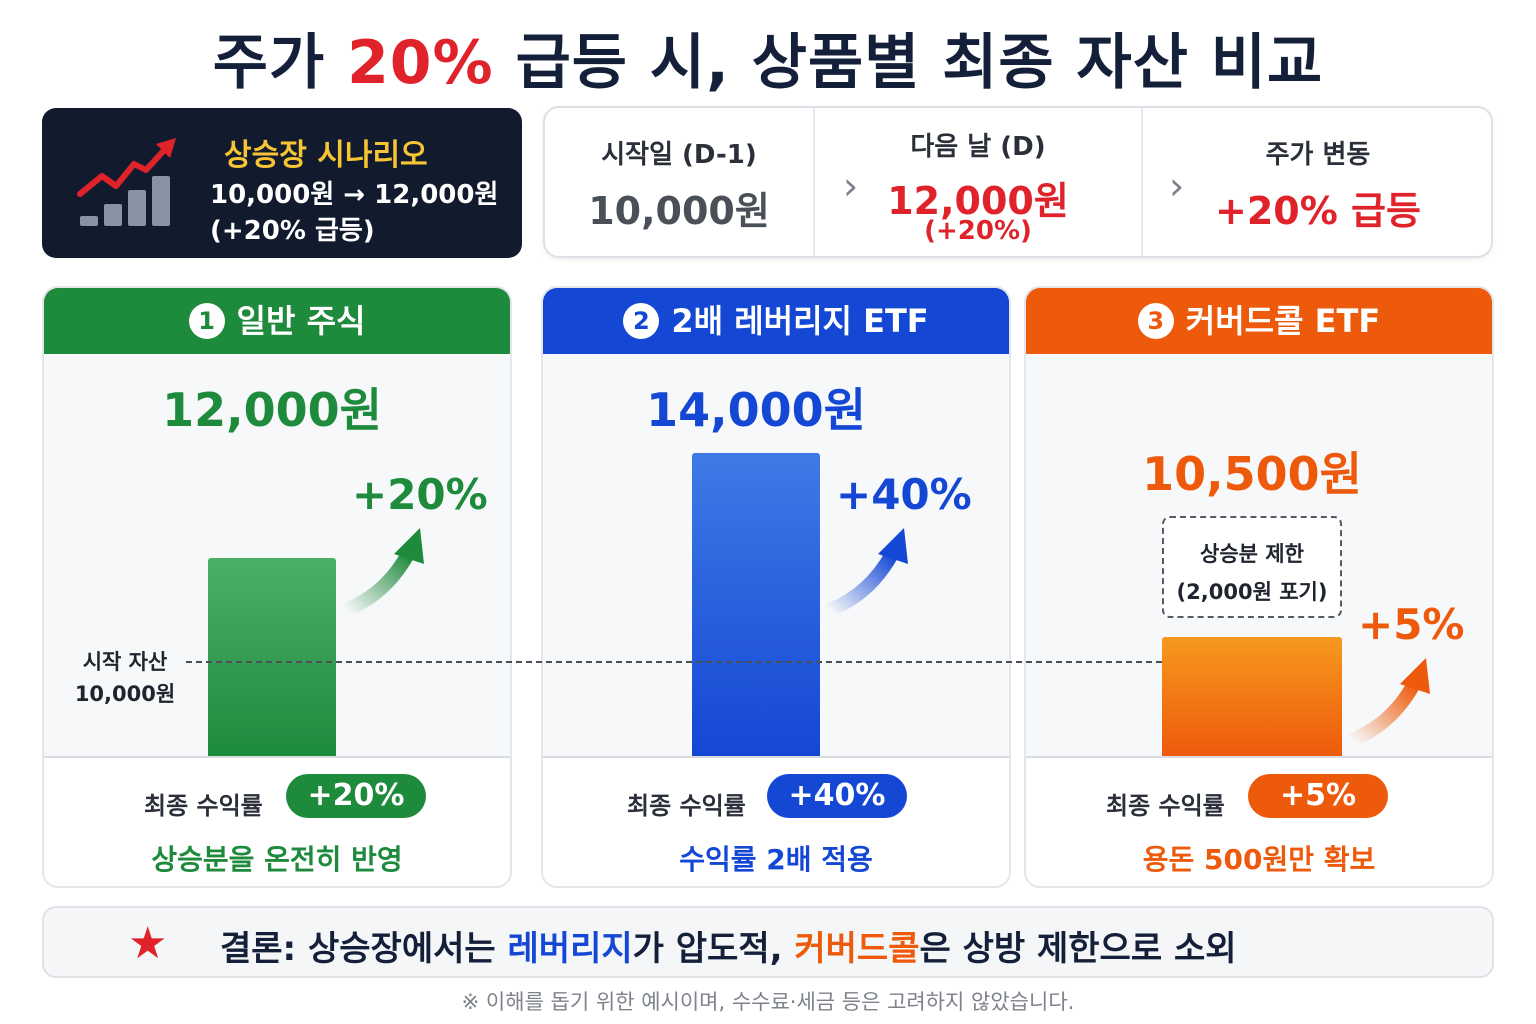 This screenshot has height=1024, width=1536. What do you see at coordinates (756, 410) in the screenshot?
I see `final-price: 14,000원` at bounding box center [756, 410].